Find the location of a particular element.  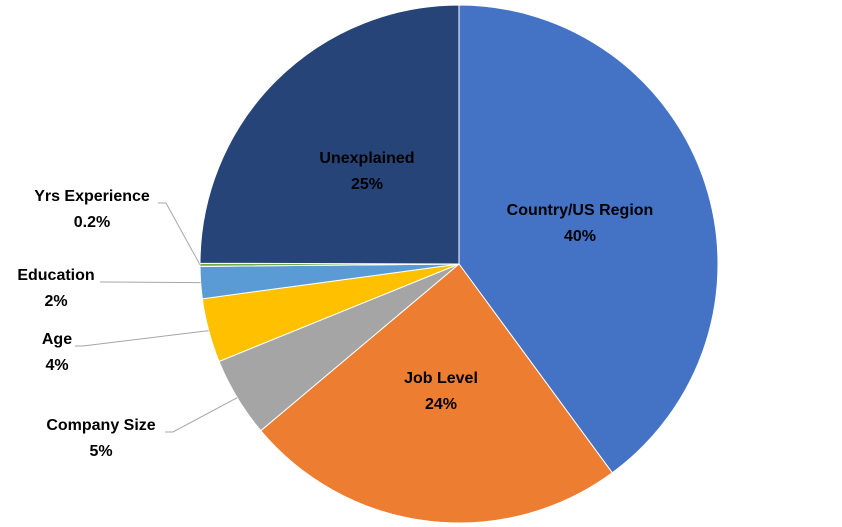

slice-label: Education is located at coordinates (55, 275).